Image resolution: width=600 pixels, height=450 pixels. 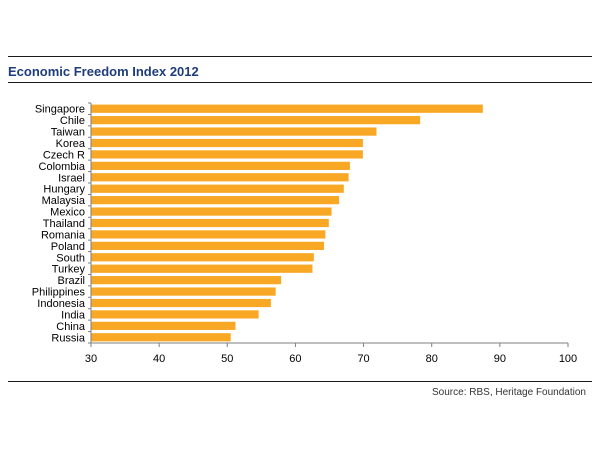 What do you see at coordinates (163, 325) in the screenshot?
I see `bar-china` at bounding box center [163, 325].